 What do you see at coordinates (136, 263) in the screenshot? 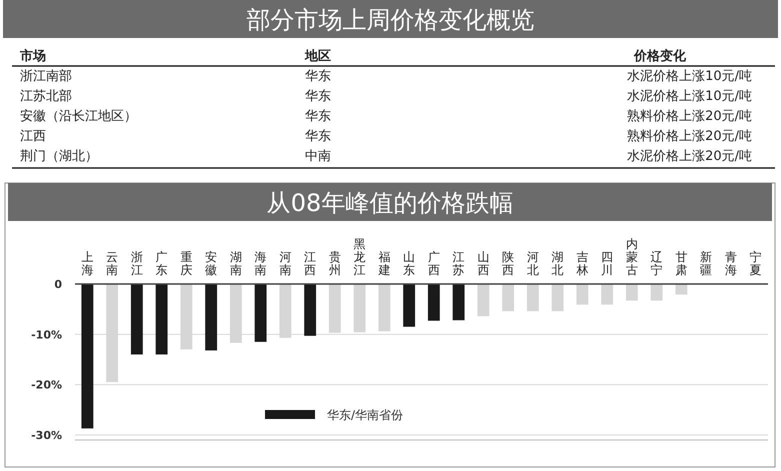
I see `x-tick-label: 浙江` at bounding box center [136, 263].